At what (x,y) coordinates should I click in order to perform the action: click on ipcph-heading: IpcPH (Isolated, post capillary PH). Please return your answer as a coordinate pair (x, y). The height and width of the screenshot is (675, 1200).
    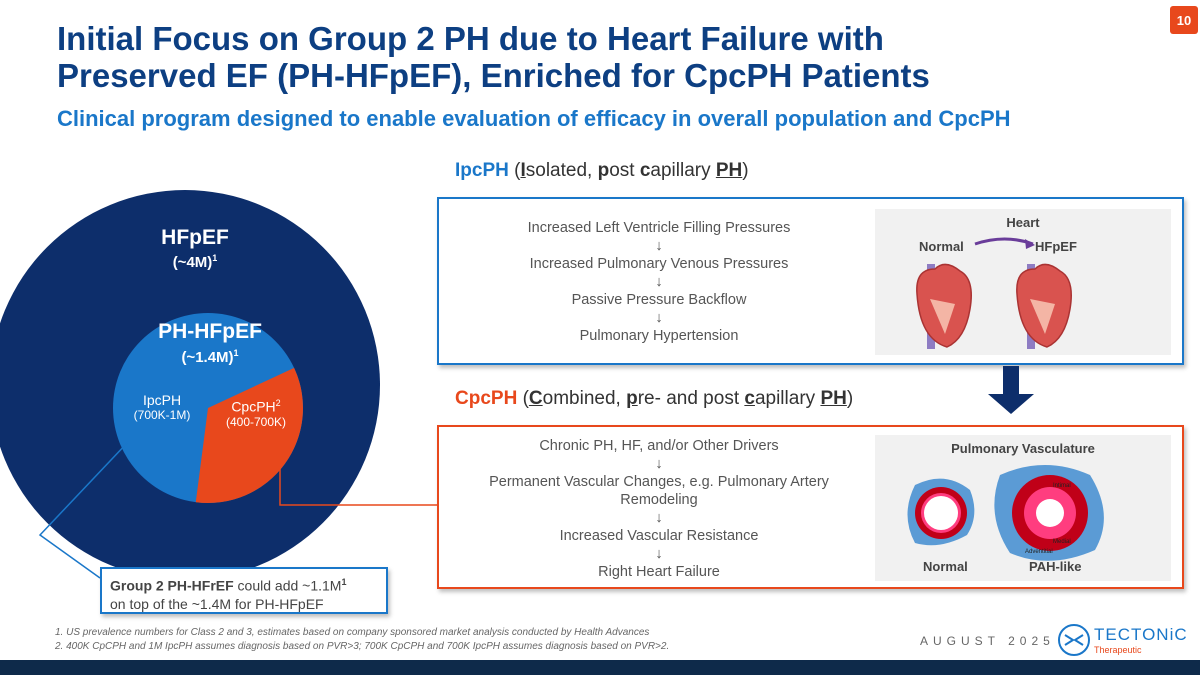
    Looking at the image, I should click on (602, 170).